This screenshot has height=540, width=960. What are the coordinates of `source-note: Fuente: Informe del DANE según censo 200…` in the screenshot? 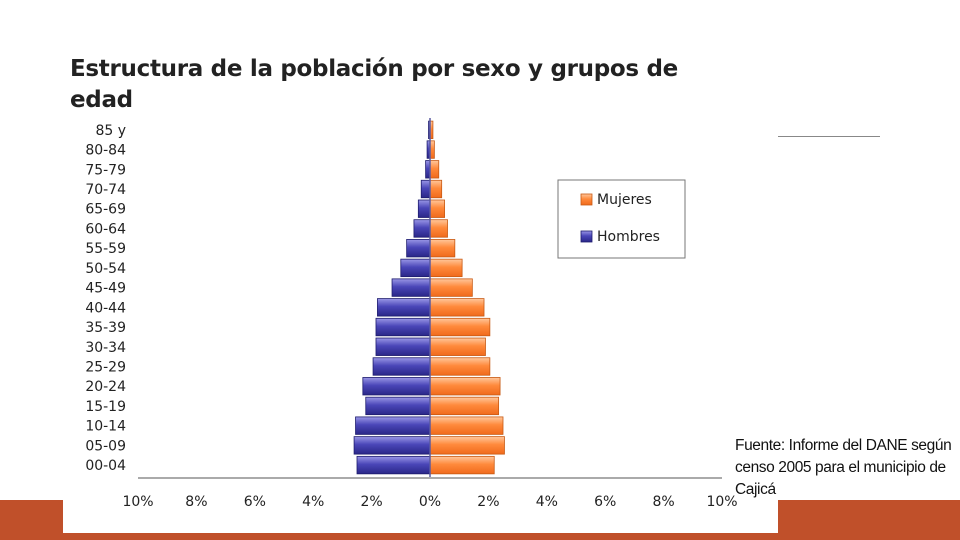 It's located at (843, 467).